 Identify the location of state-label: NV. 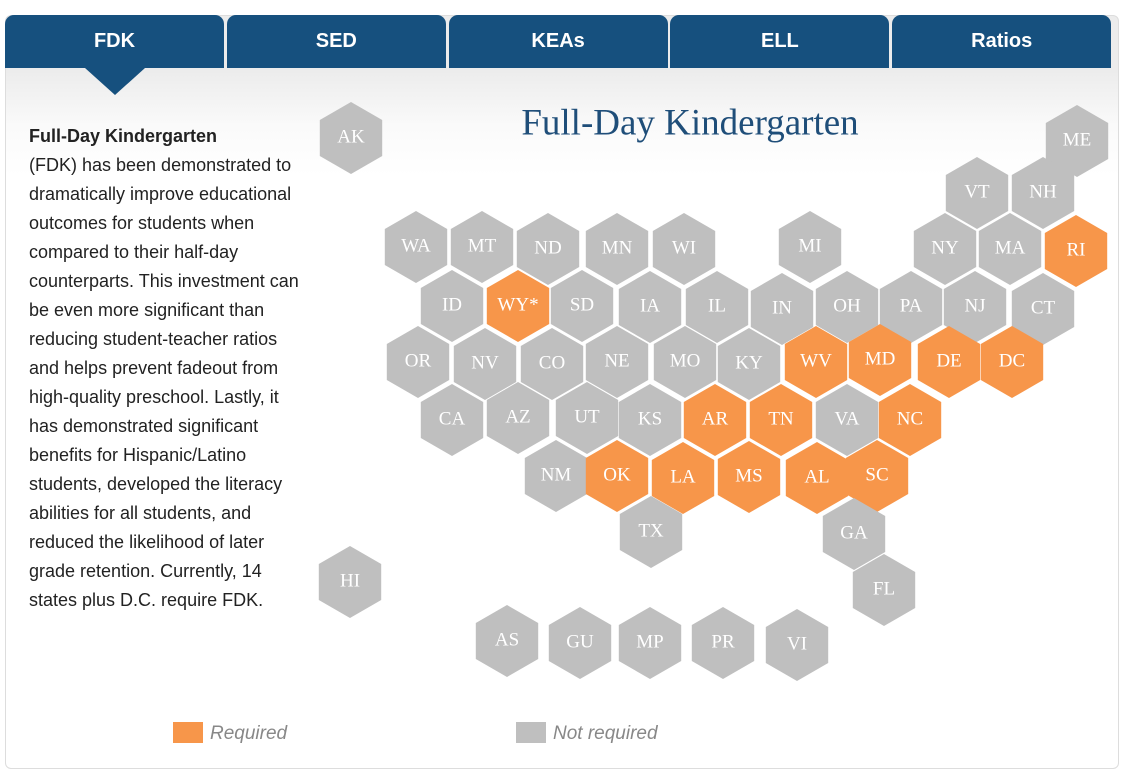
(485, 362).